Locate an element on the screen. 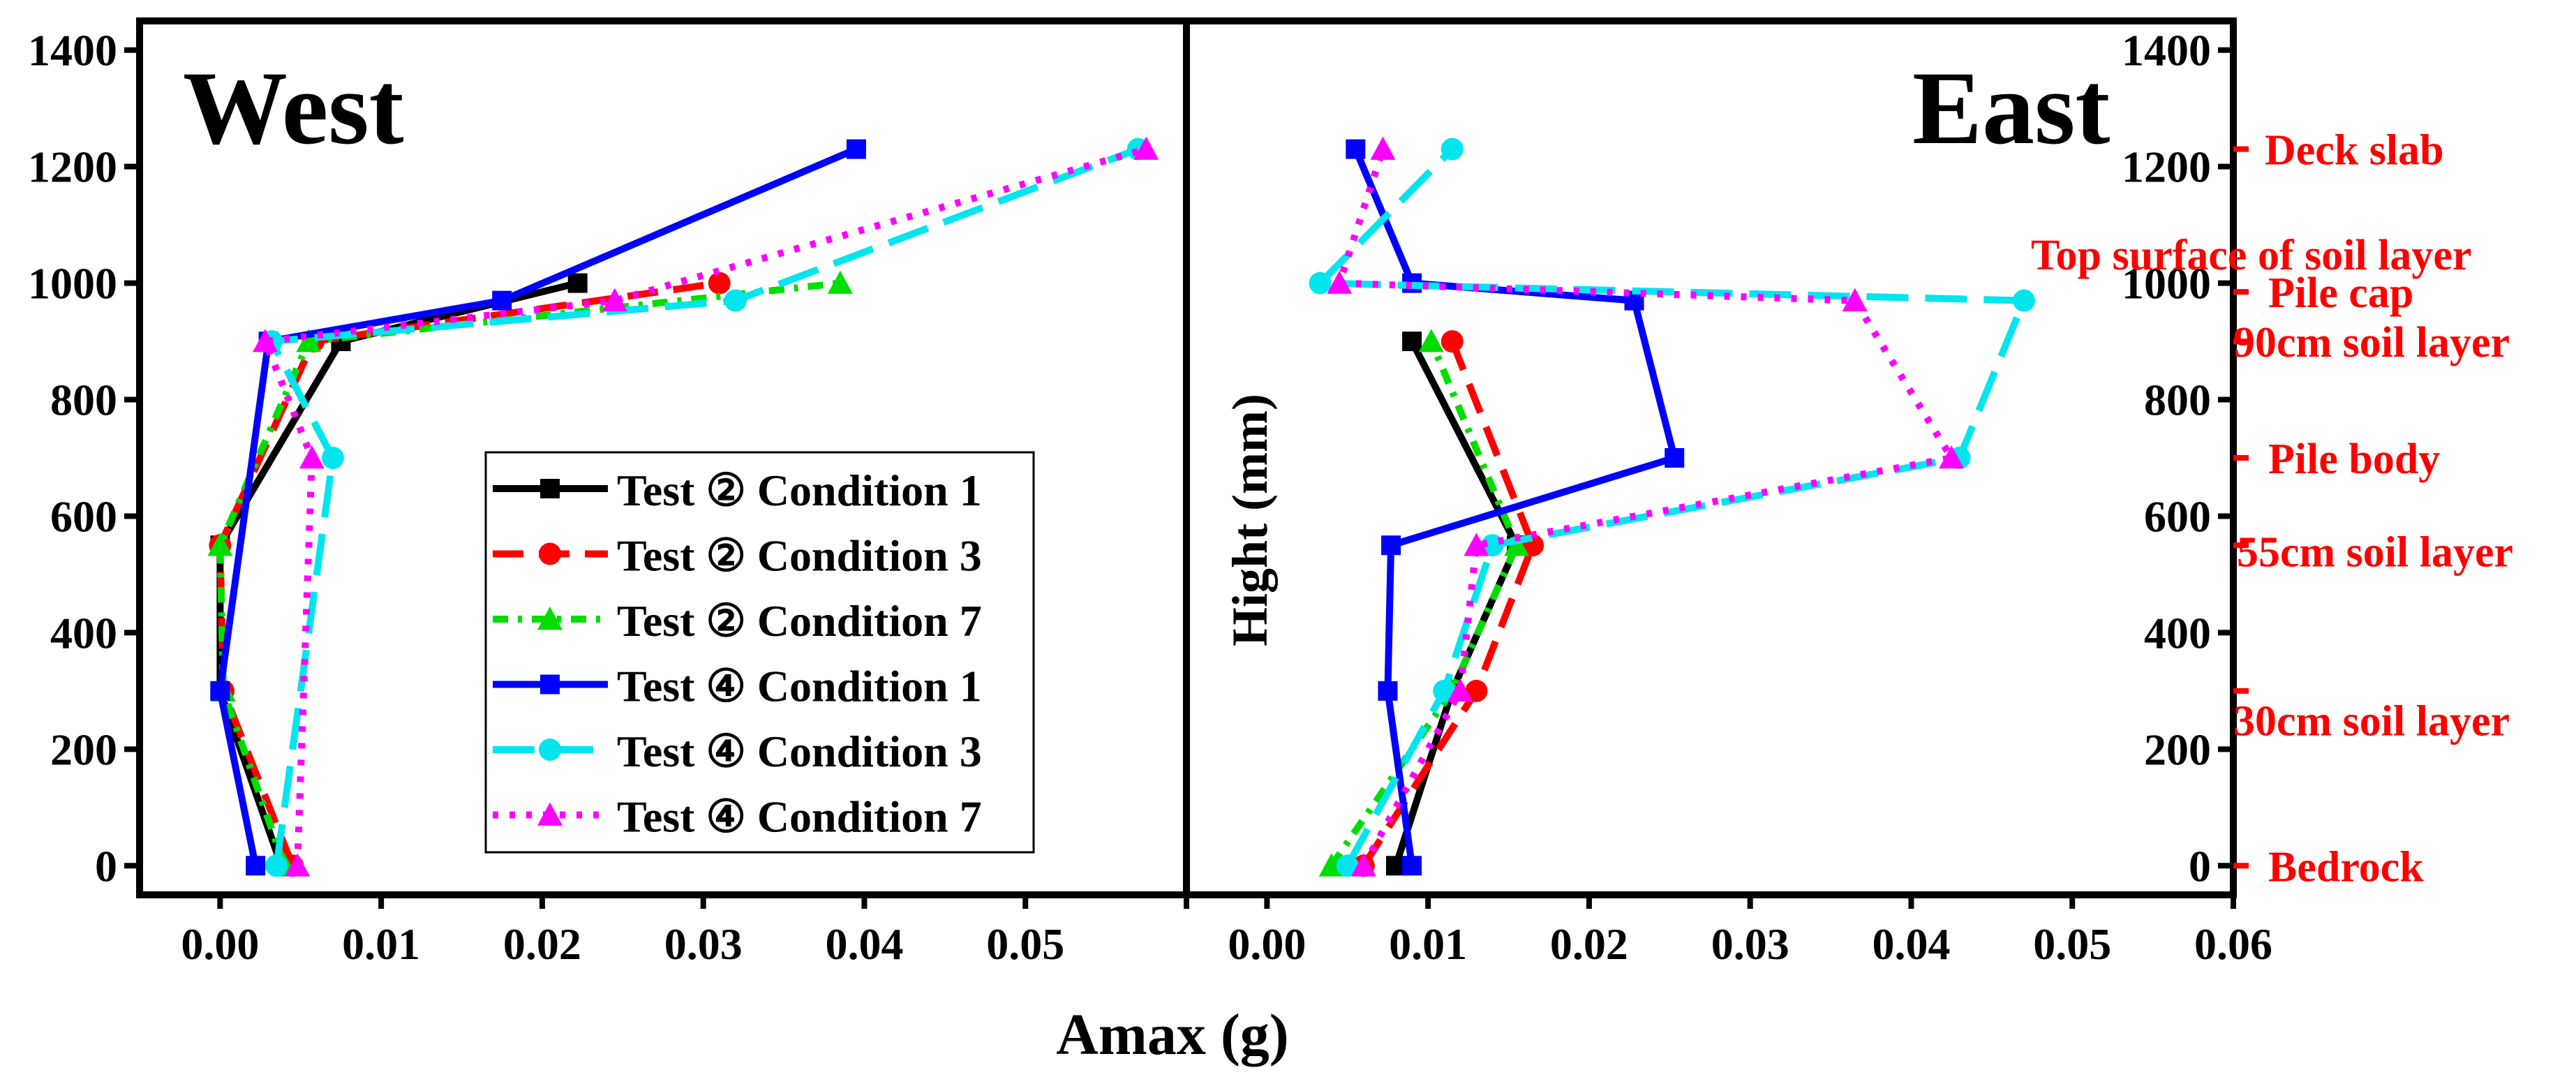 Image resolution: width=2576 pixels, height=1084 pixels. legend-item: Test ② Condition 3 is located at coordinates (737, 556).